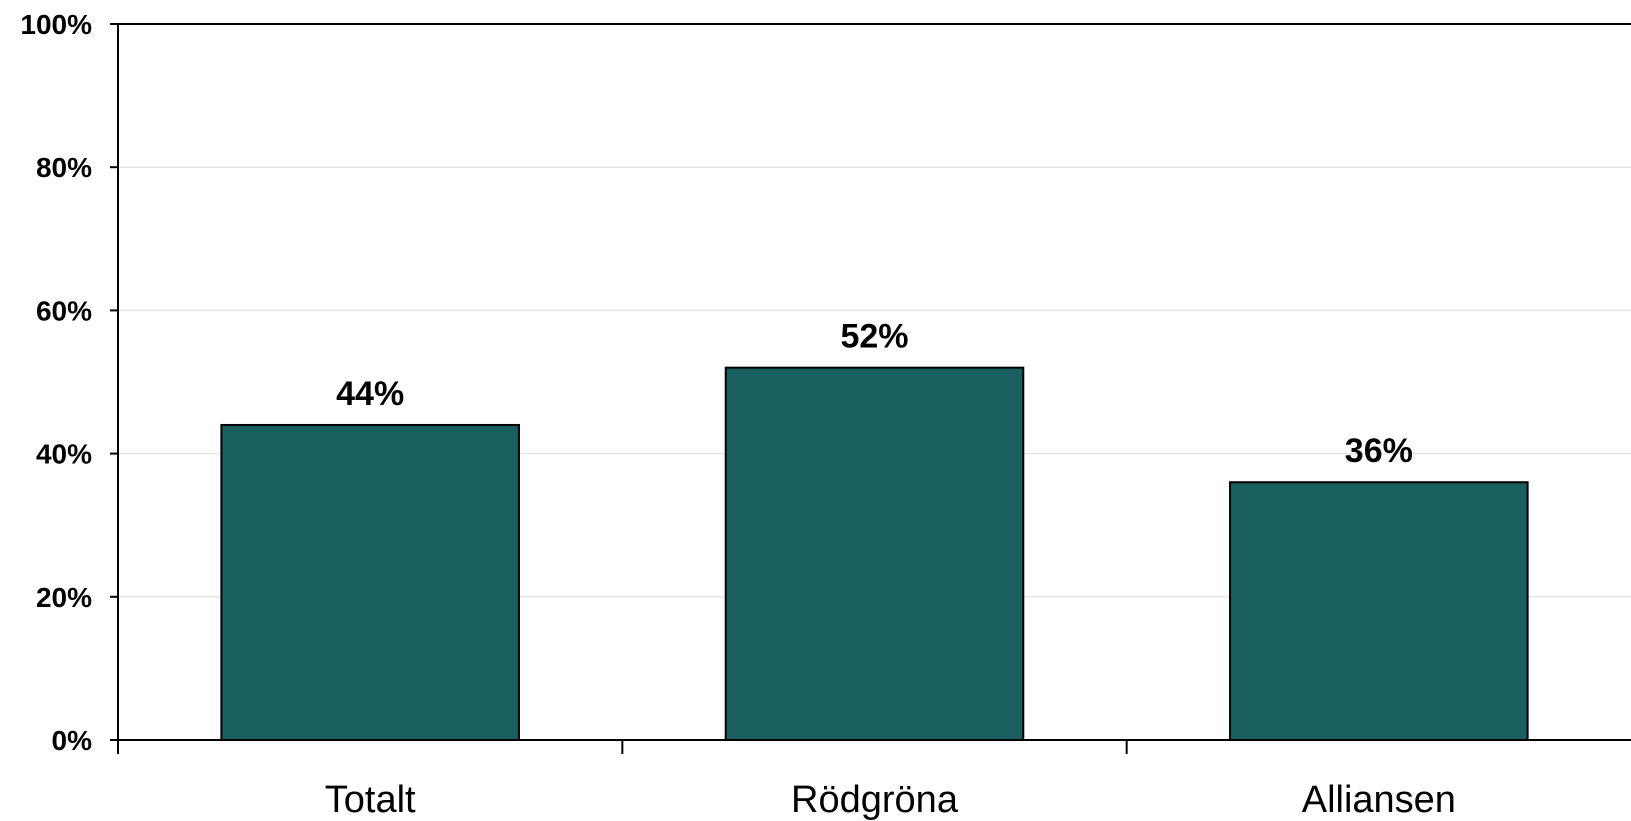 This screenshot has width=1631, height=821. What do you see at coordinates (370, 800) in the screenshot?
I see `category-label: Totalt` at bounding box center [370, 800].